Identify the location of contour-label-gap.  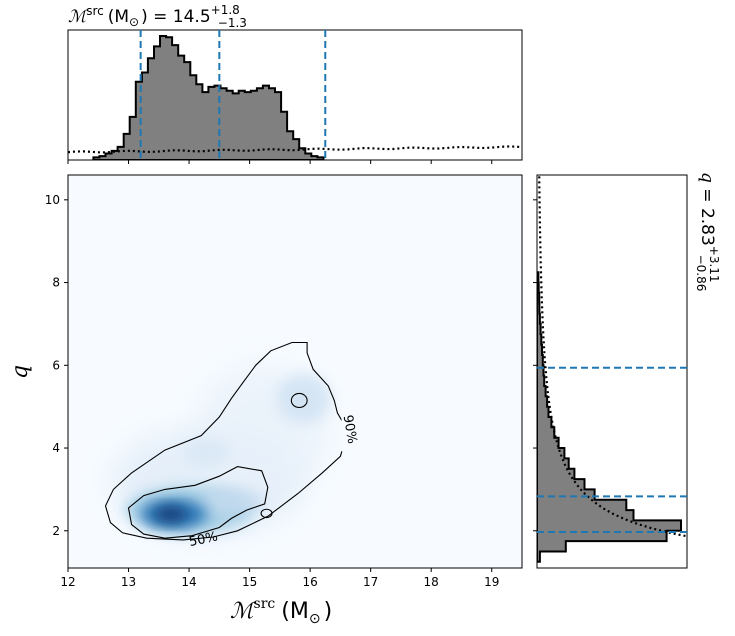
(349, 429).